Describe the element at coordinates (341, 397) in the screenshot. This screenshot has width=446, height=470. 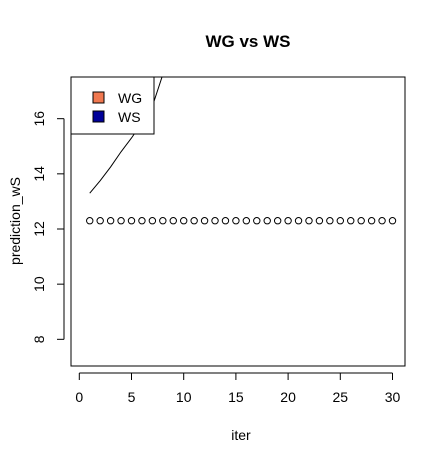
I see `x-tick-label: 25` at that location.